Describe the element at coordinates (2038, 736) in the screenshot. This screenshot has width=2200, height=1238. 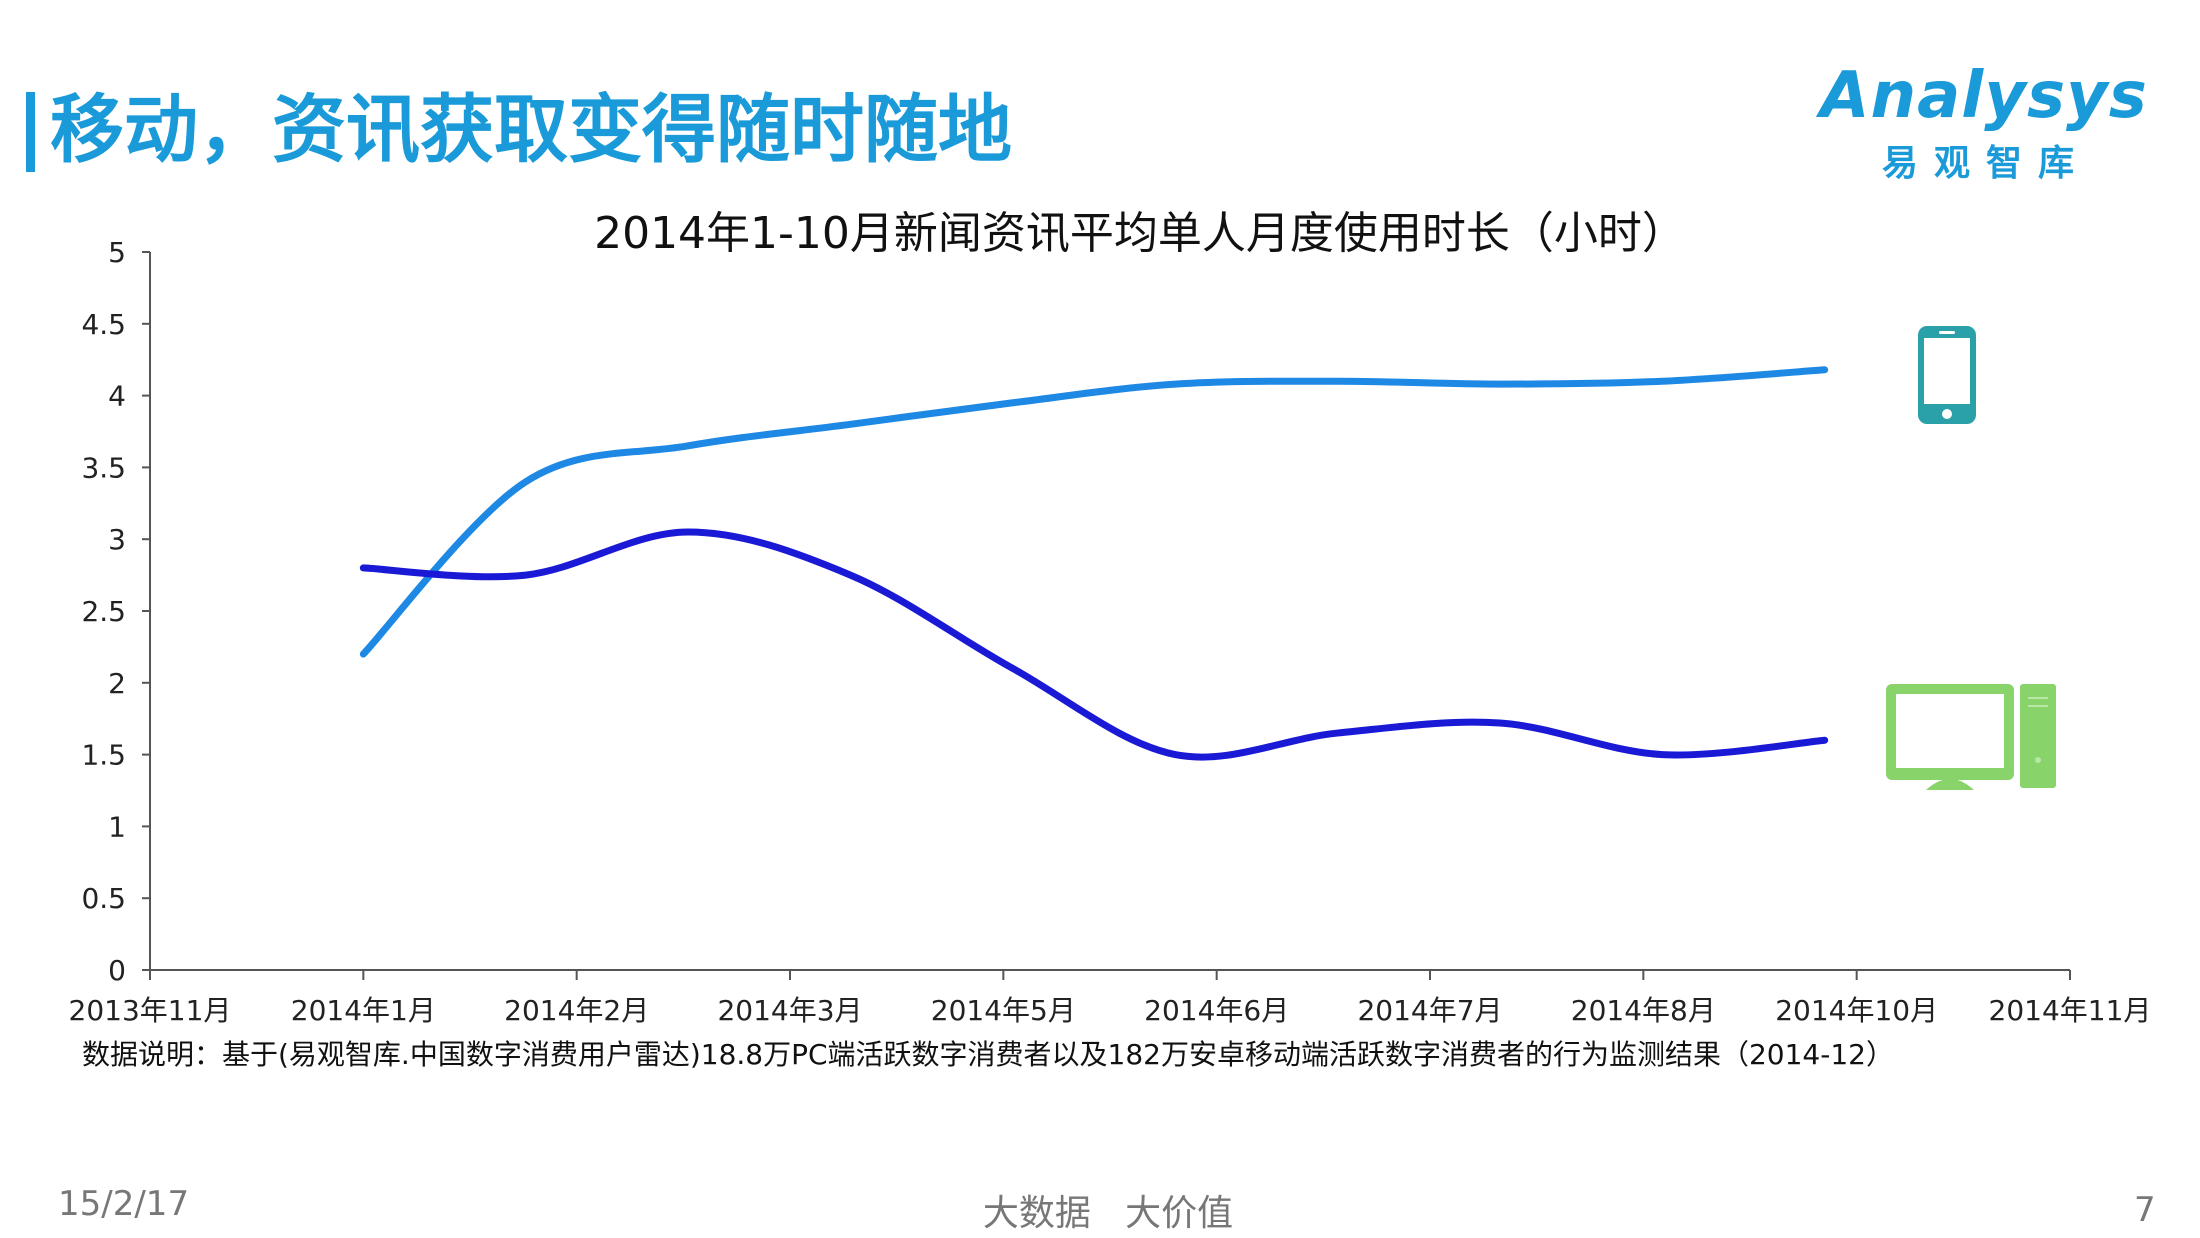
I see `pc-tower` at that location.